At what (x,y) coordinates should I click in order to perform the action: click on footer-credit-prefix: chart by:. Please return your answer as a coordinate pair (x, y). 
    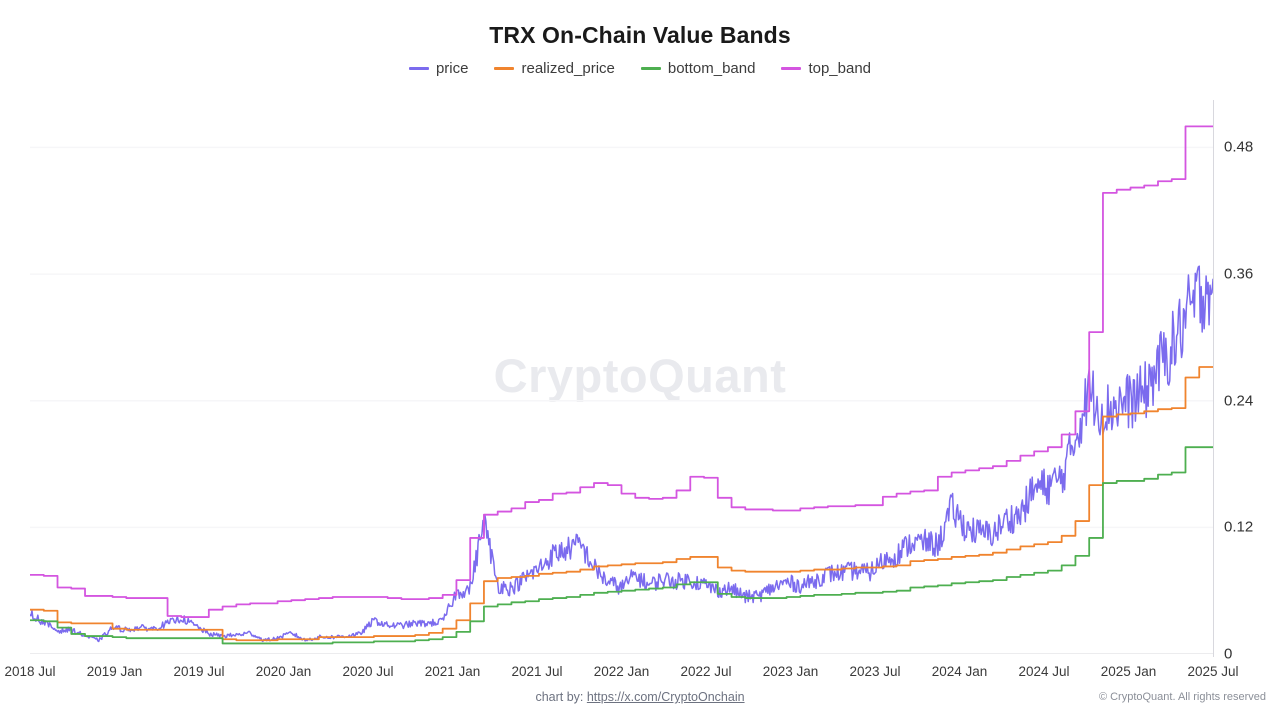
    Looking at the image, I should click on (561, 697).